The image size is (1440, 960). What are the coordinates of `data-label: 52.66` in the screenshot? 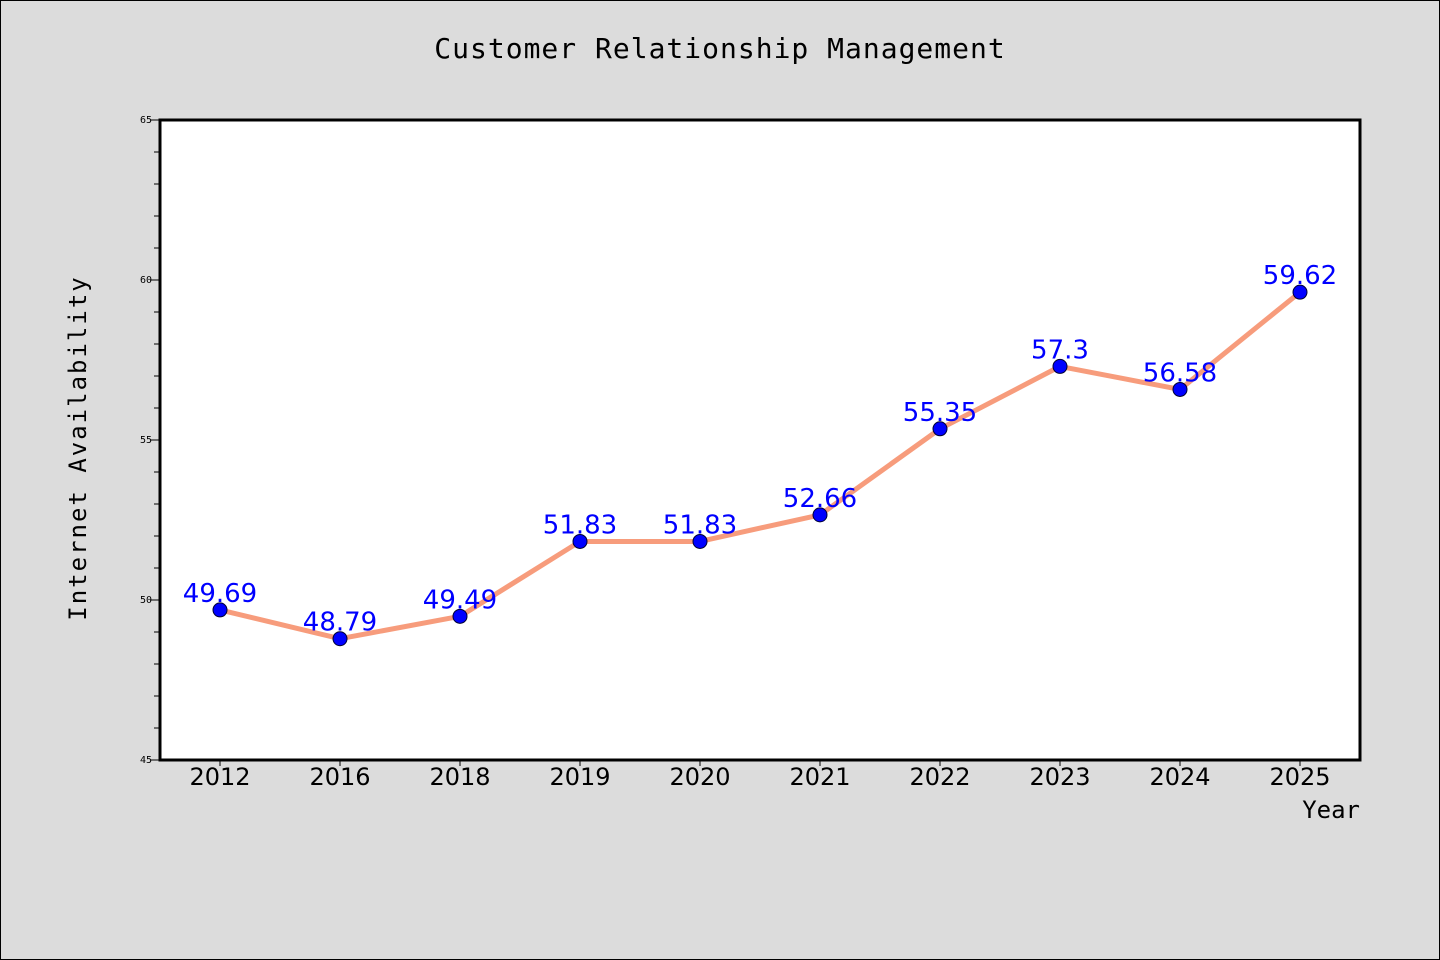 It's located at (820, 499).